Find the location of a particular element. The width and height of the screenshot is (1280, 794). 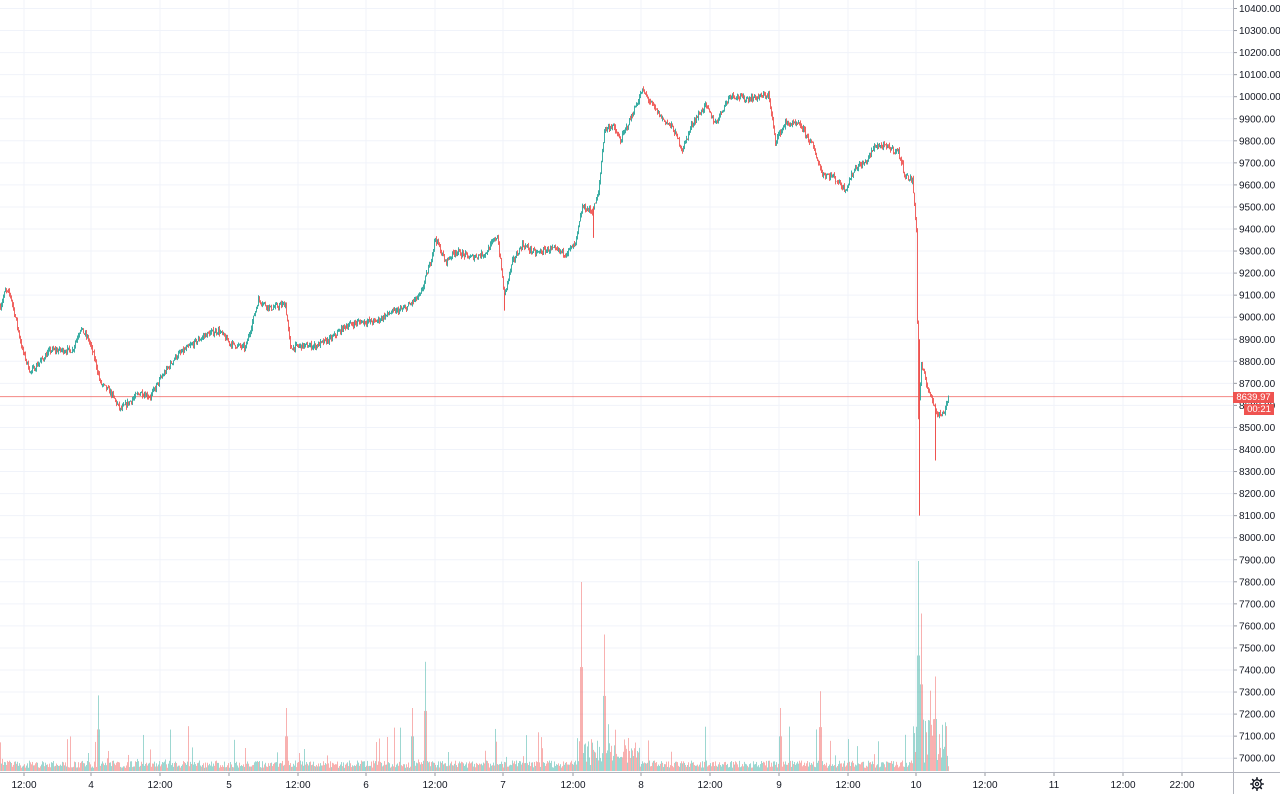

y-tick-label: 7600.00 is located at coordinates (1257, 626).